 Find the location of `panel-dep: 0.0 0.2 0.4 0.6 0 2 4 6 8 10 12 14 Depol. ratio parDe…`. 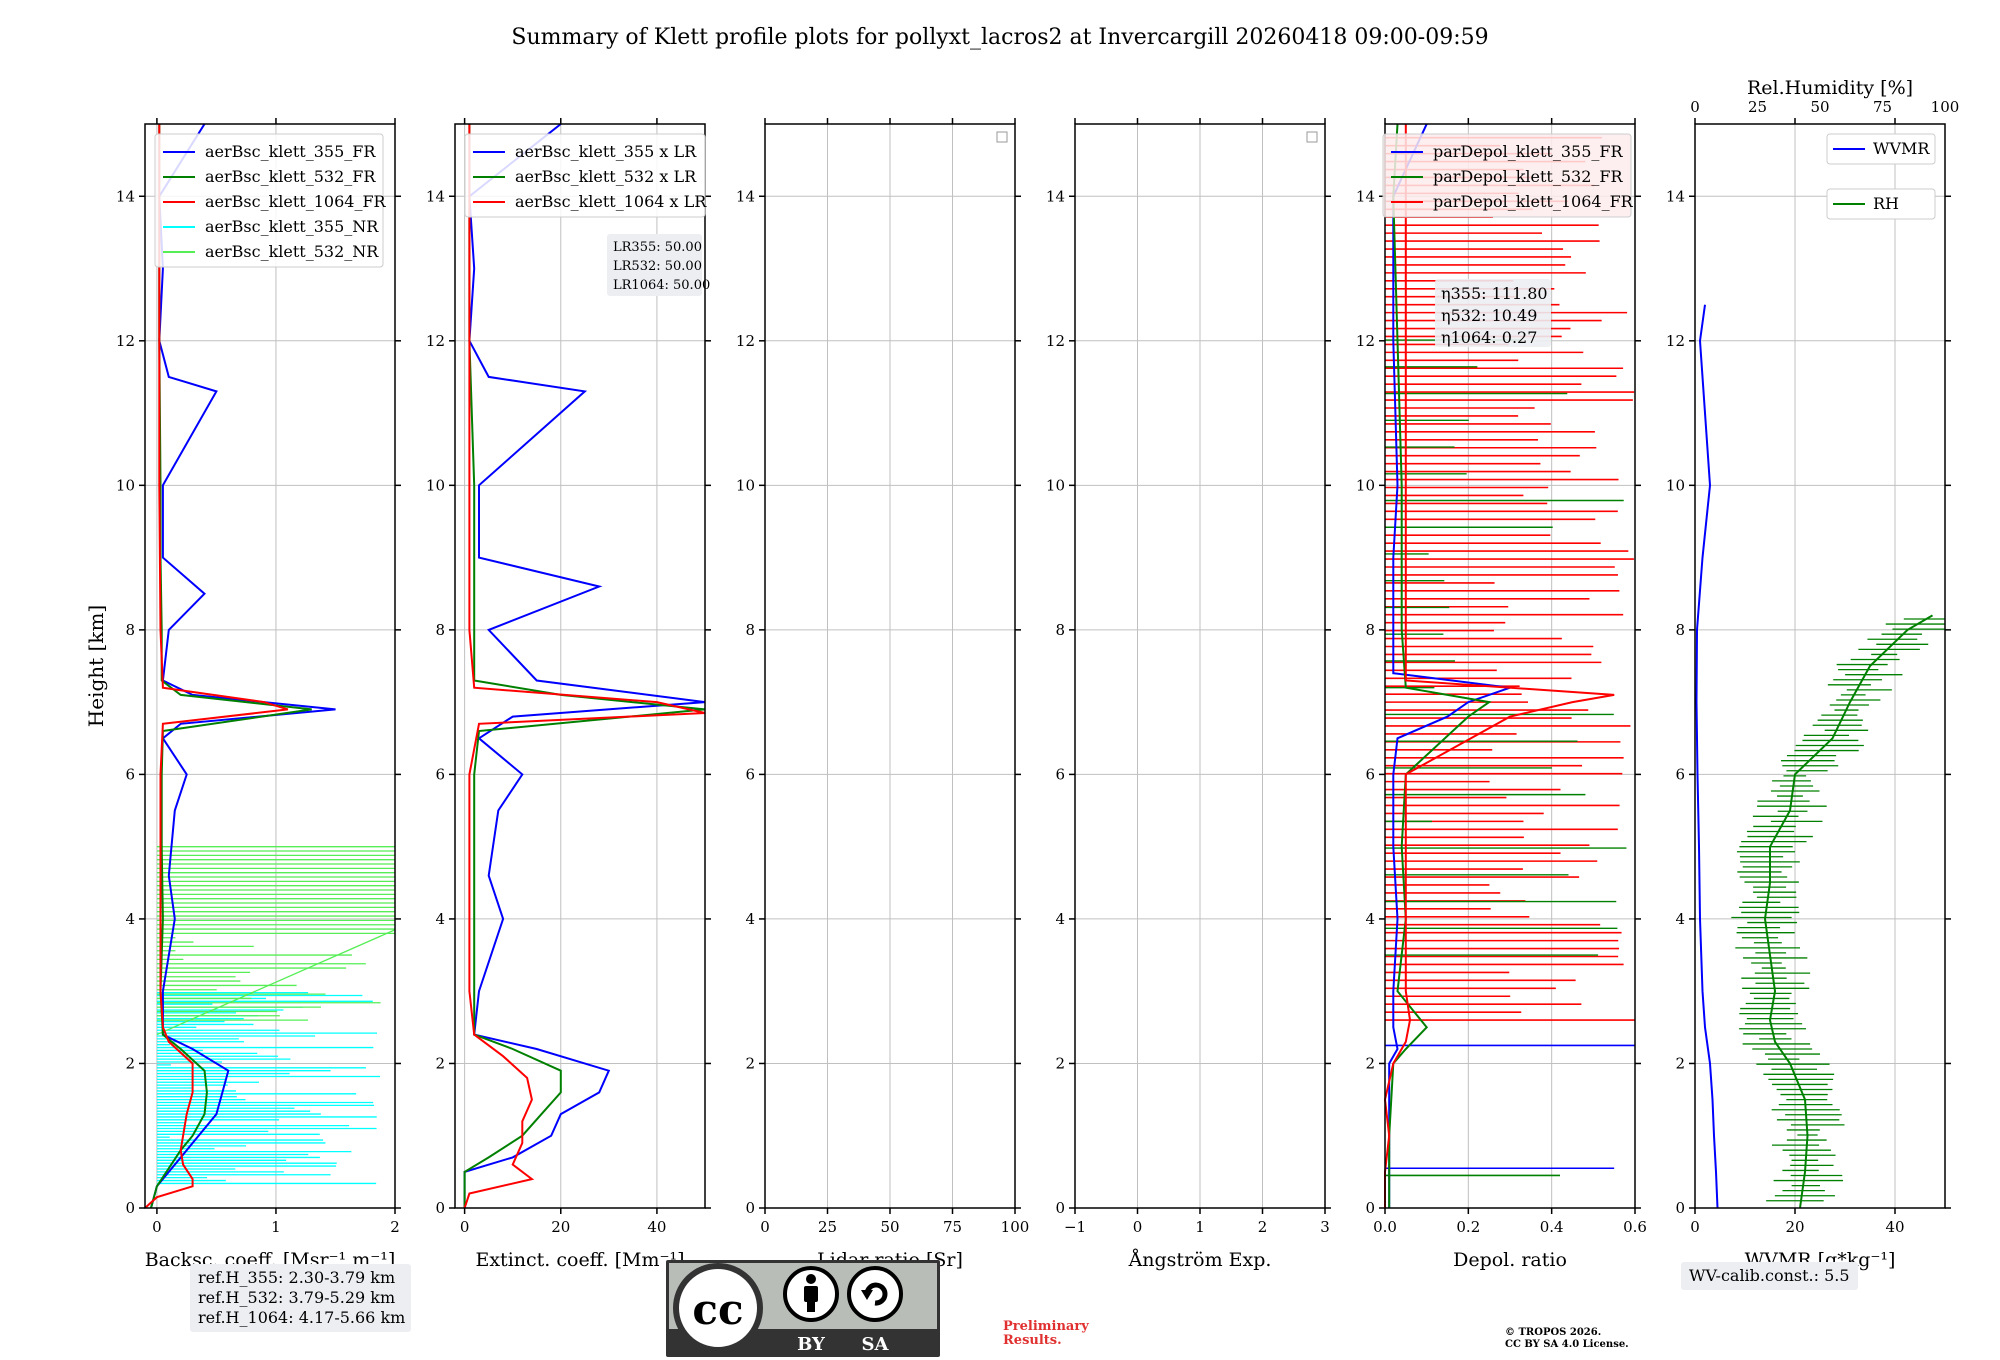

panel-dep: 0.0 0.2 0.4 0.6 0 2 4 6 8 10 12 14 Depol. ratio parDe… is located at coordinates (1501, 694).